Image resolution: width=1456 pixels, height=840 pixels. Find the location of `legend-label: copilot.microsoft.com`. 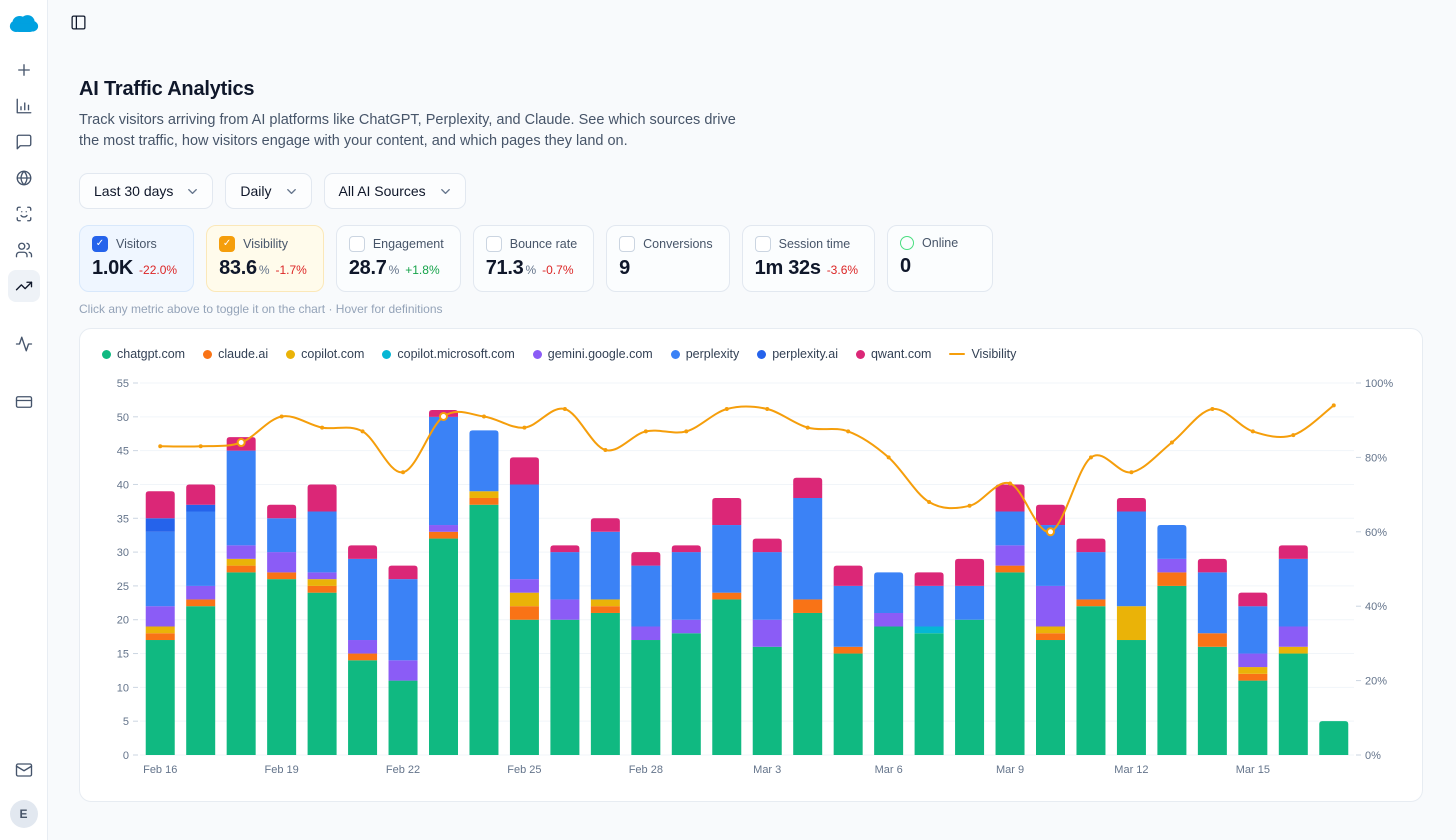

legend-label: copilot.microsoft.com is located at coordinates (456, 354).